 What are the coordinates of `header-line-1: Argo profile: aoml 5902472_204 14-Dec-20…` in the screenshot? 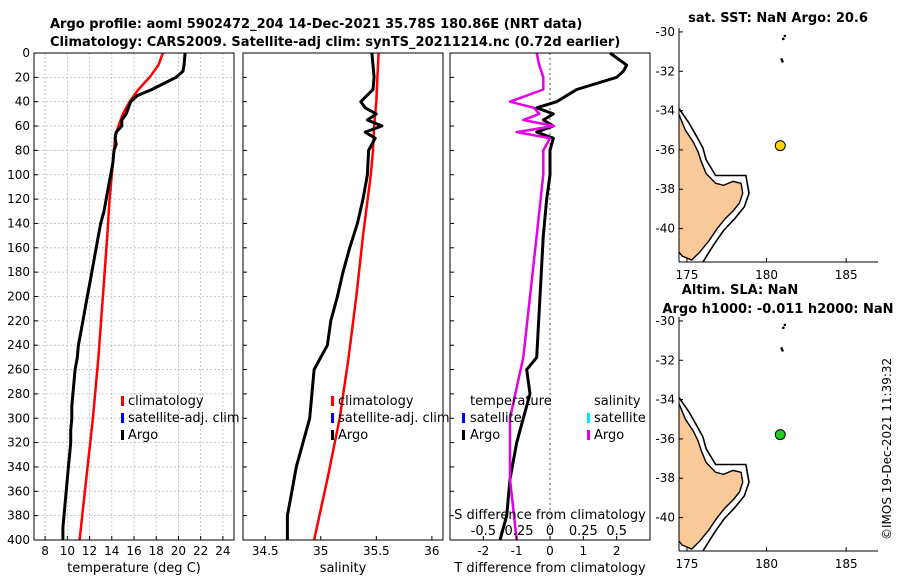 It's located at (316, 24).